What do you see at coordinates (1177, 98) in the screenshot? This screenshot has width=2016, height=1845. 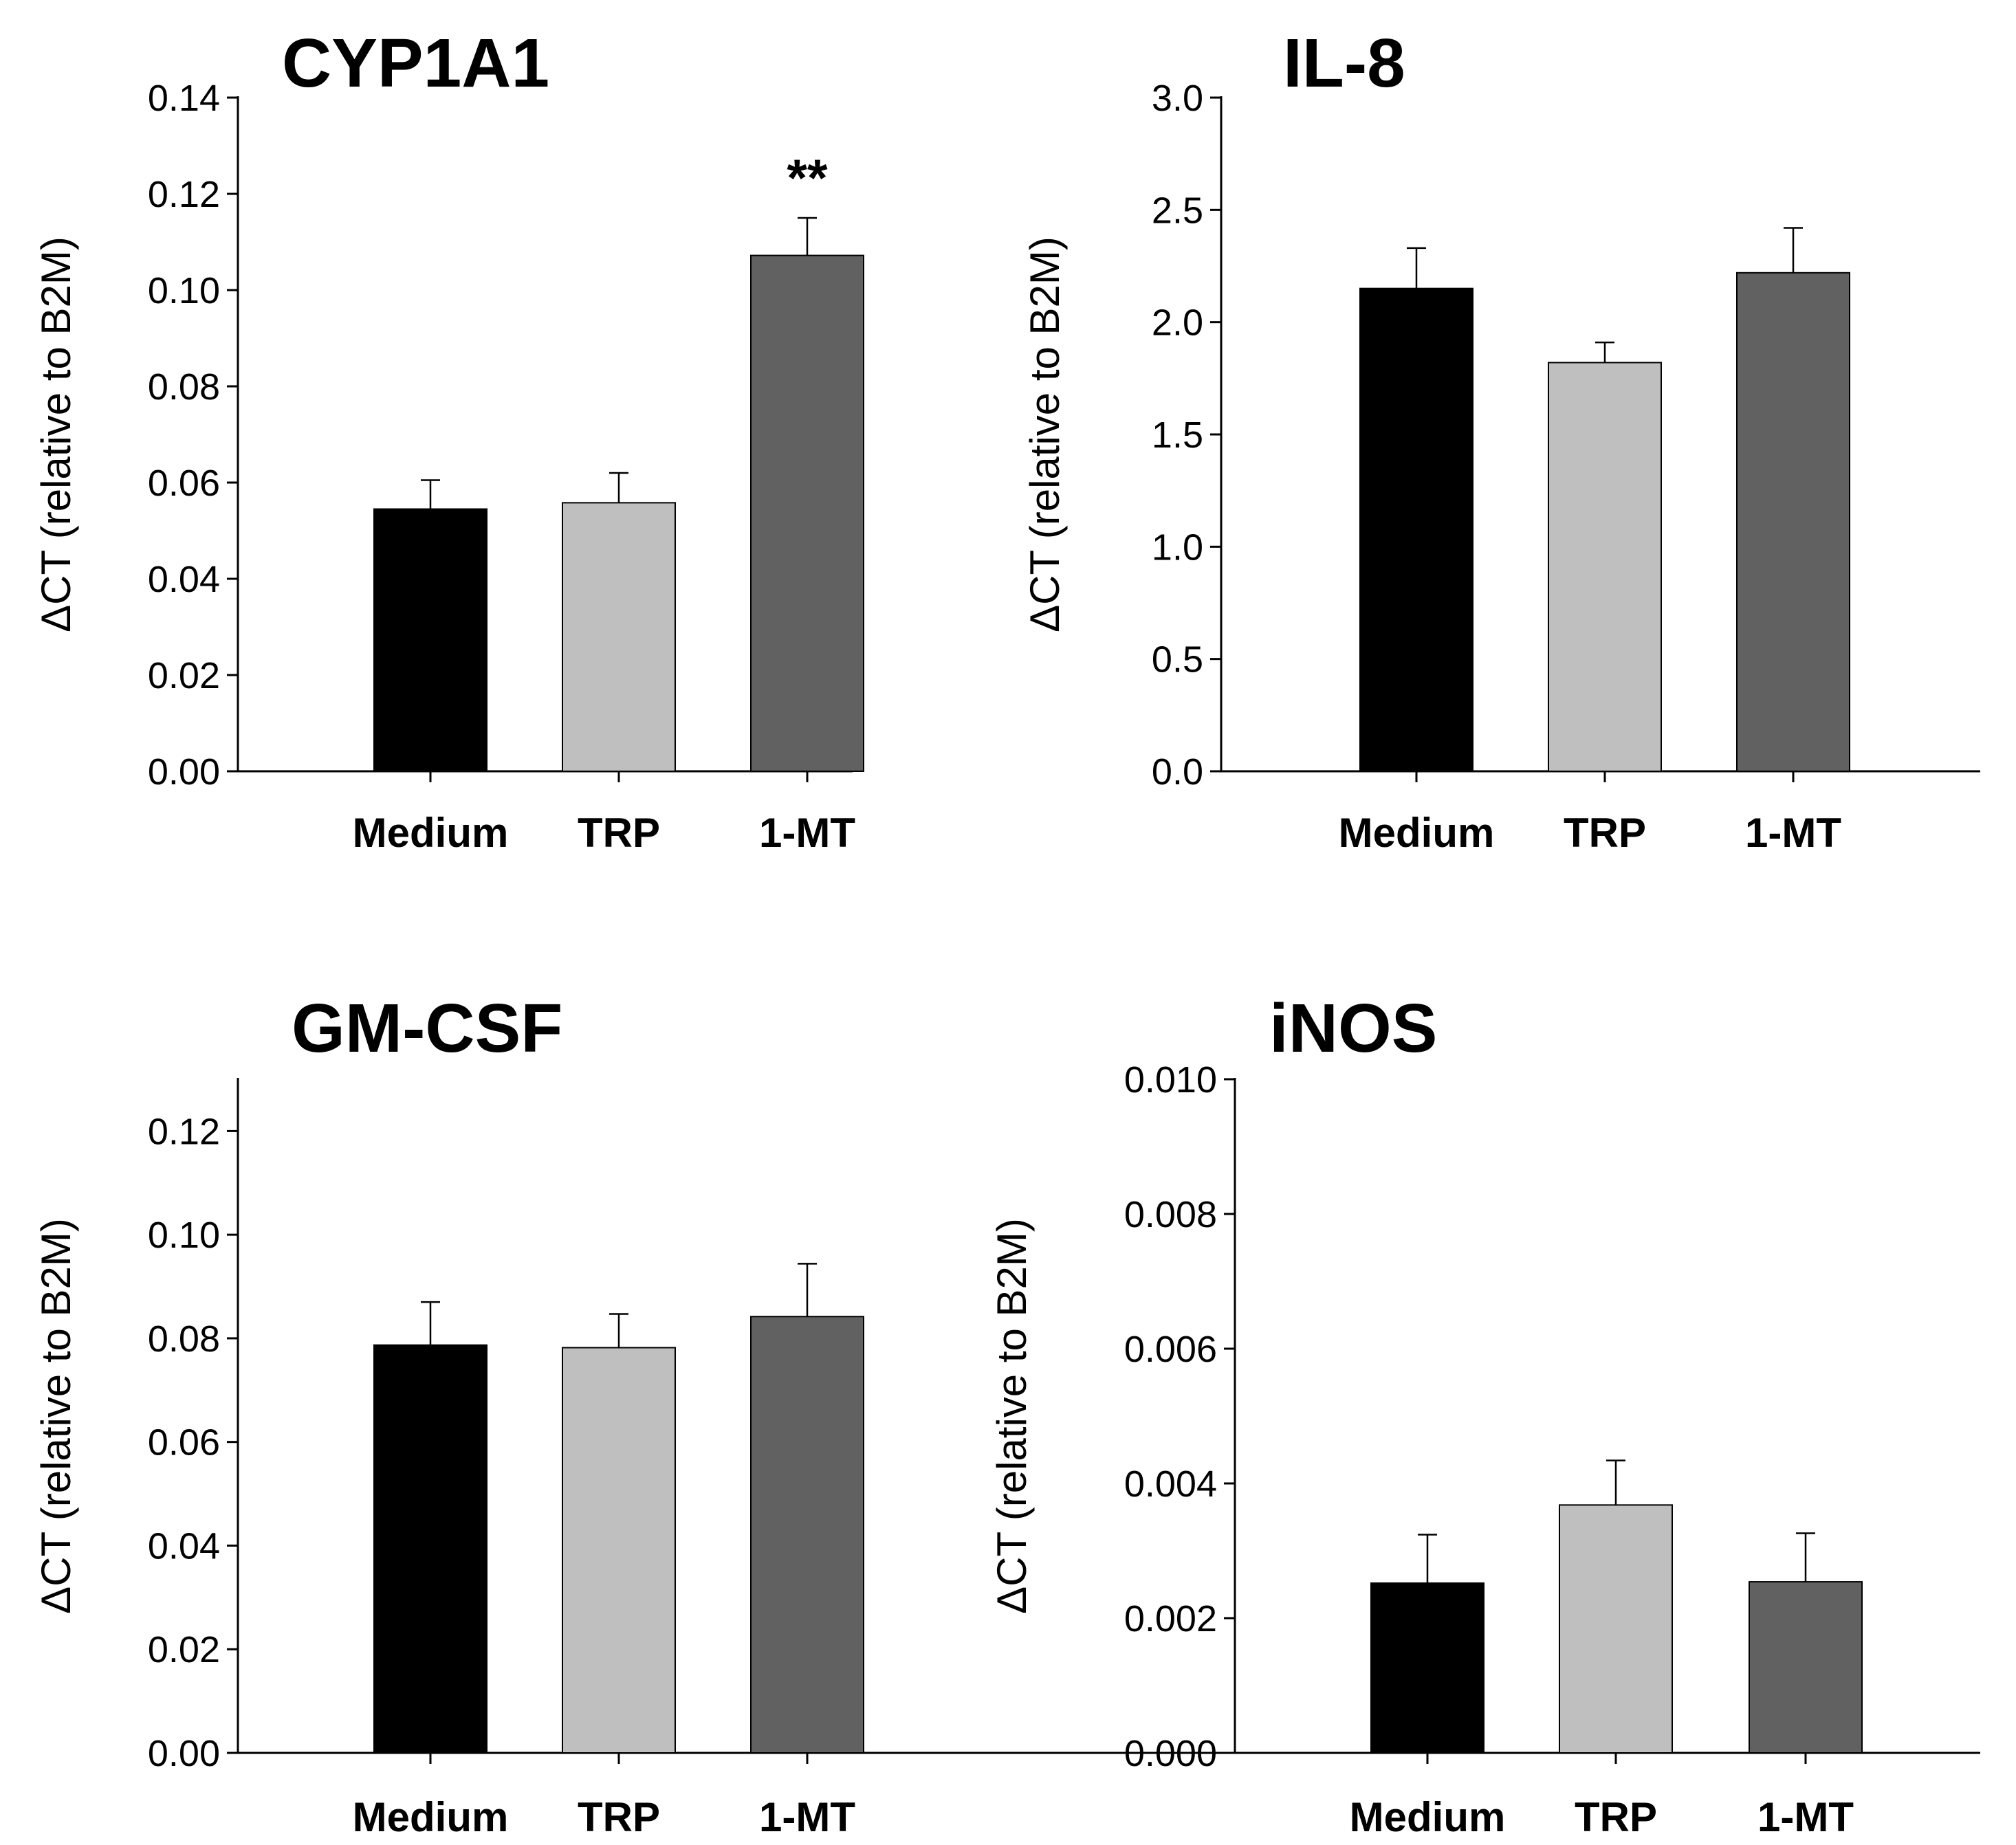 I see `y-tick-label: 3.0` at bounding box center [1177, 98].